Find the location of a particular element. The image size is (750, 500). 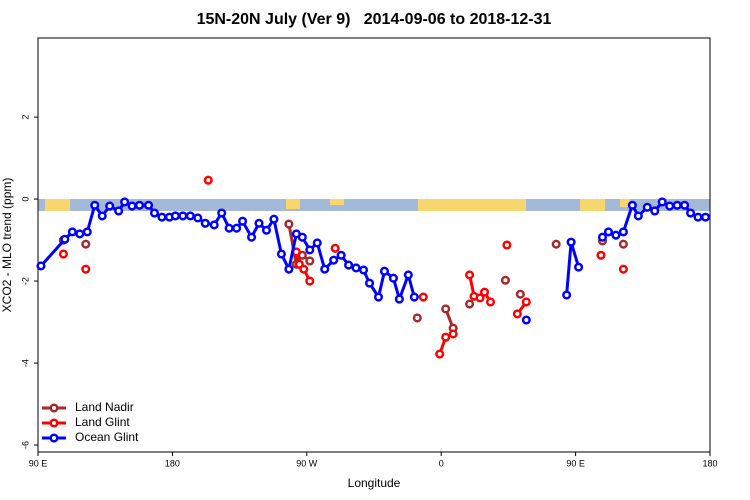

y-tick-label: 2 is located at coordinates (25, 117).